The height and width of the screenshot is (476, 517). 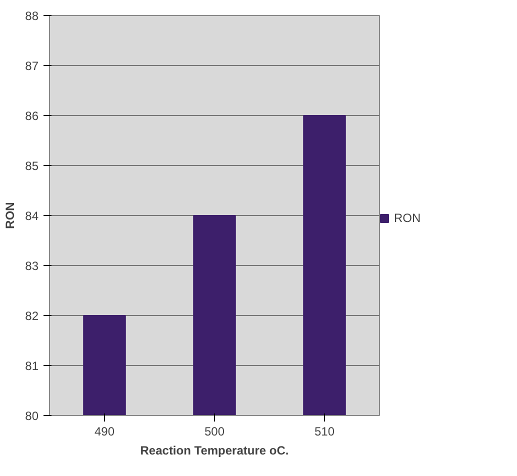 What do you see at coordinates (32, 316) in the screenshot?
I see `y-tick-label: 82` at bounding box center [32, 316].